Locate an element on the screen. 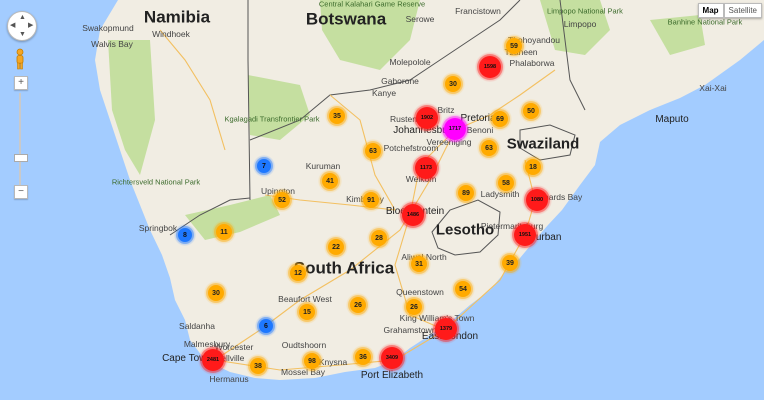 The image size is (764, 400). marker-count: 59 is located at coordinates (514, 46).